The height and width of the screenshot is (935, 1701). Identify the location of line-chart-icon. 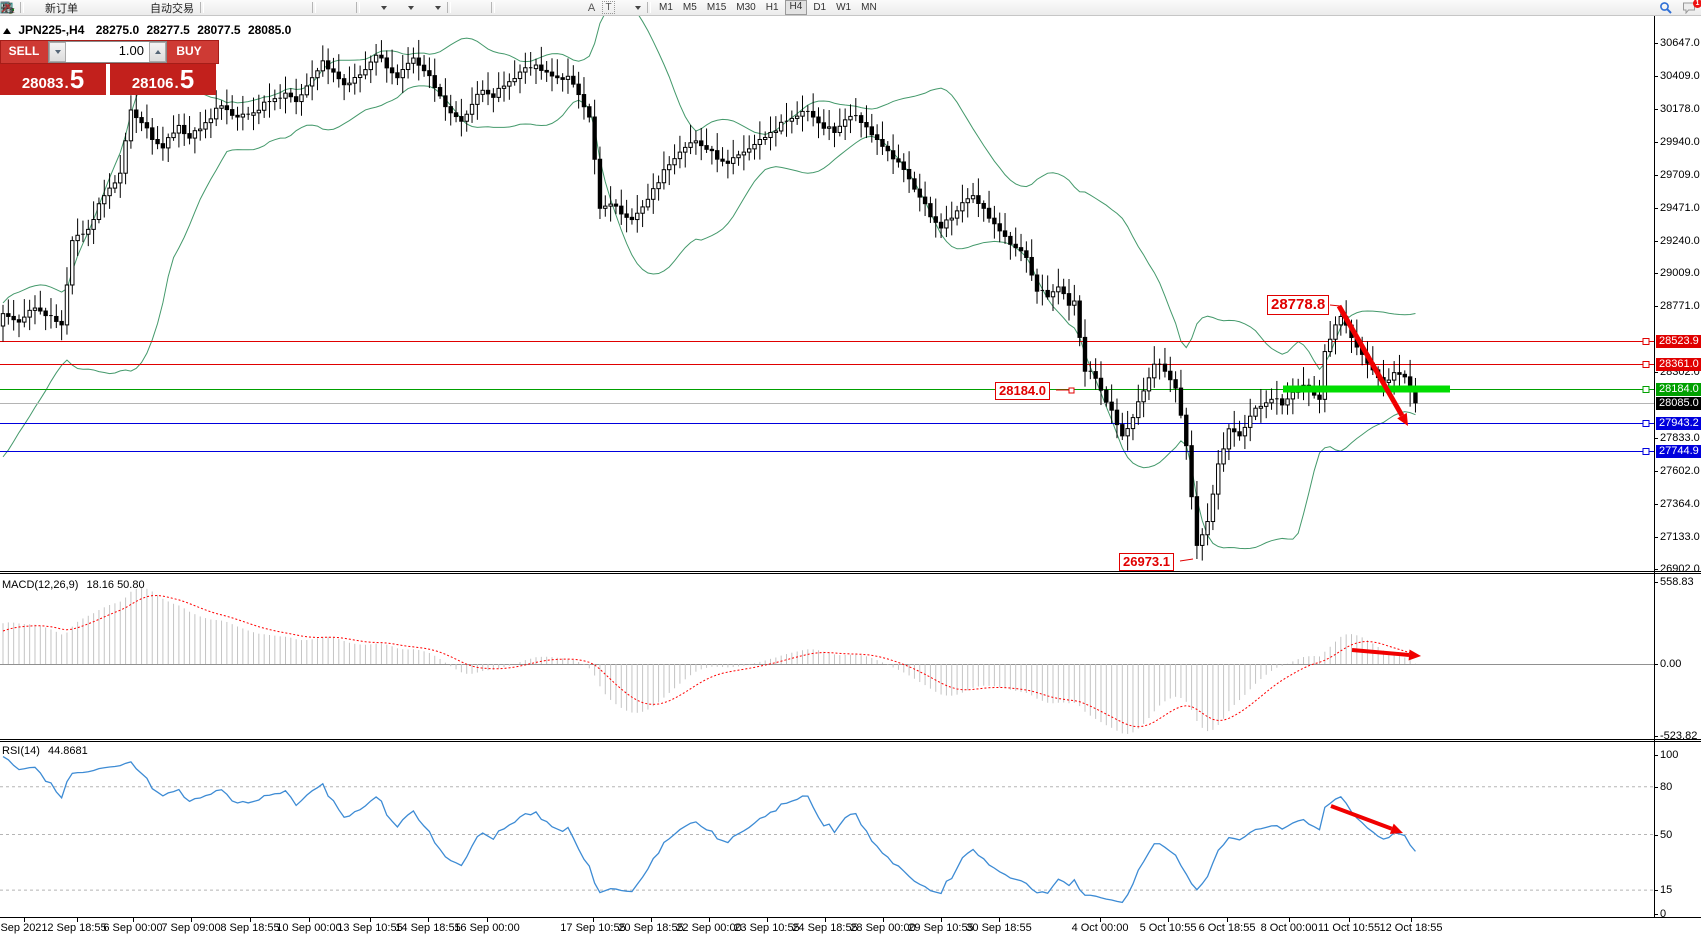
(129, 7).